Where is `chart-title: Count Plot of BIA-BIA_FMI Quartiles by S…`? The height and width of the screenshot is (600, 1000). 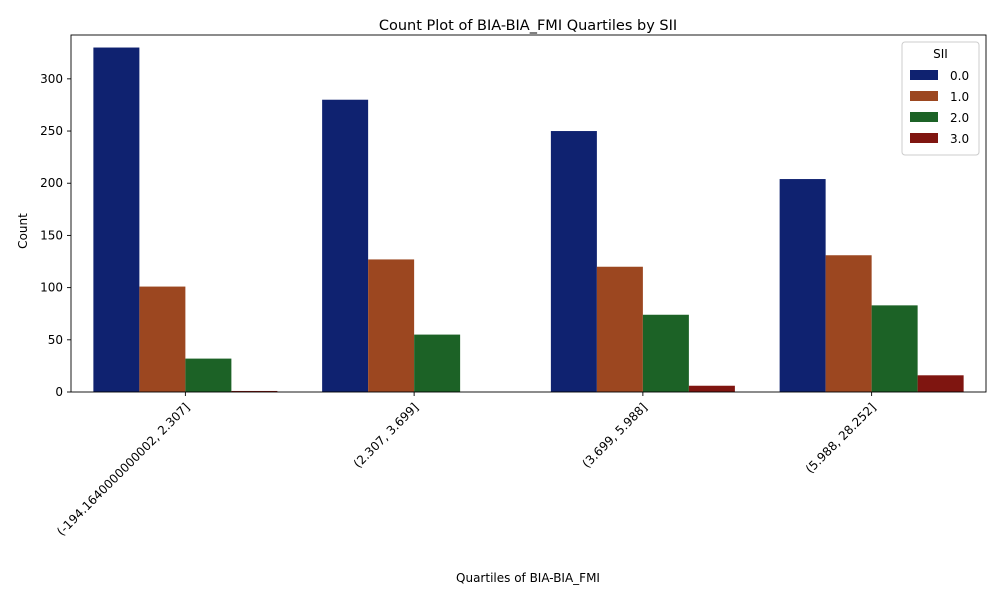
chart-title: Count Plot of BIA-BIA_FMI Quartiles by S… is located at coordinates (528, 26).